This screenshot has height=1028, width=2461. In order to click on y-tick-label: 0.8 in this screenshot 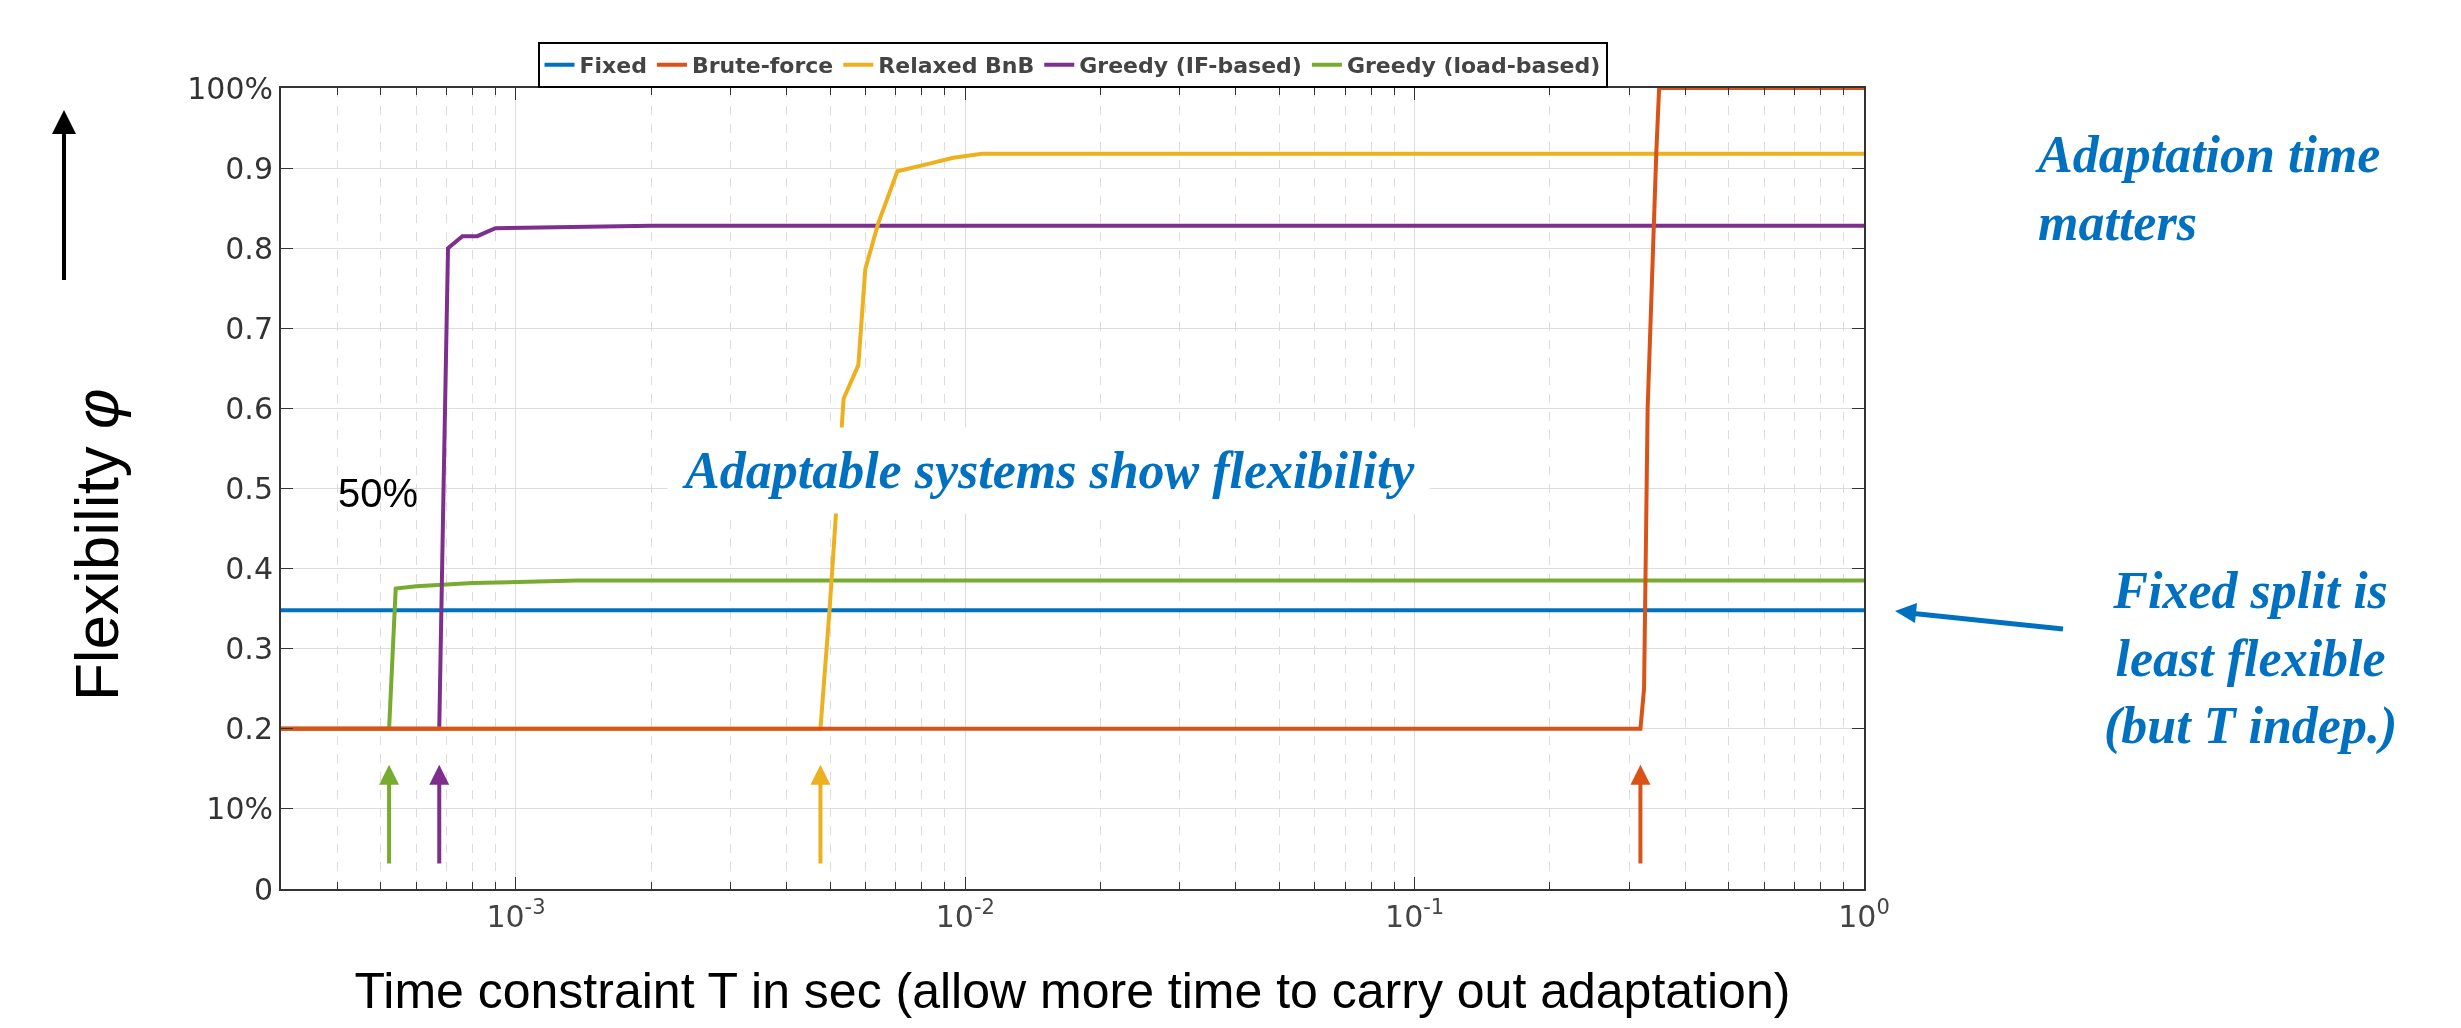, I will do `click(249, 248)`.